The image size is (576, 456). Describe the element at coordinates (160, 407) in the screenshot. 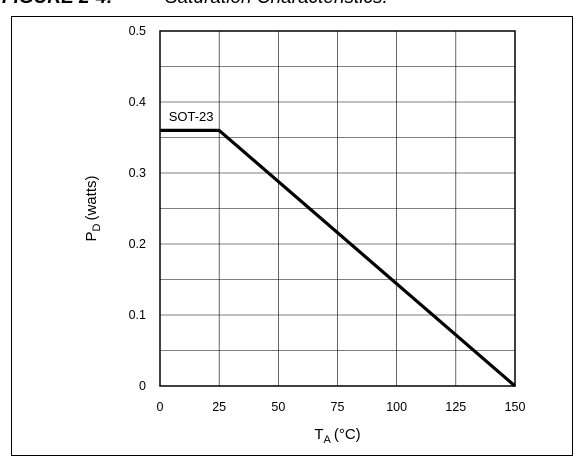

I see `x-tick-label: 0` at that location.